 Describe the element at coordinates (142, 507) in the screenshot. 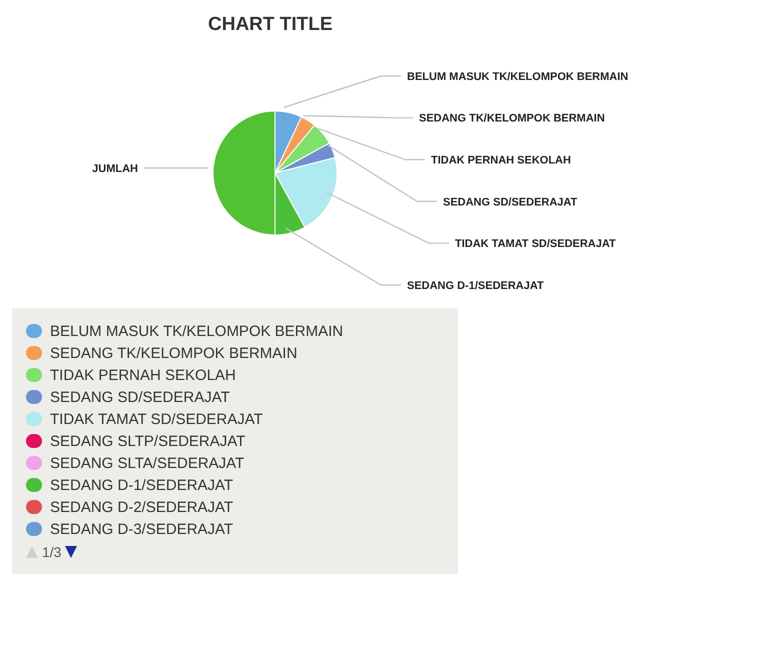

I see `legend-label: SEDANG D-2/SEDERAJAT` at that location.